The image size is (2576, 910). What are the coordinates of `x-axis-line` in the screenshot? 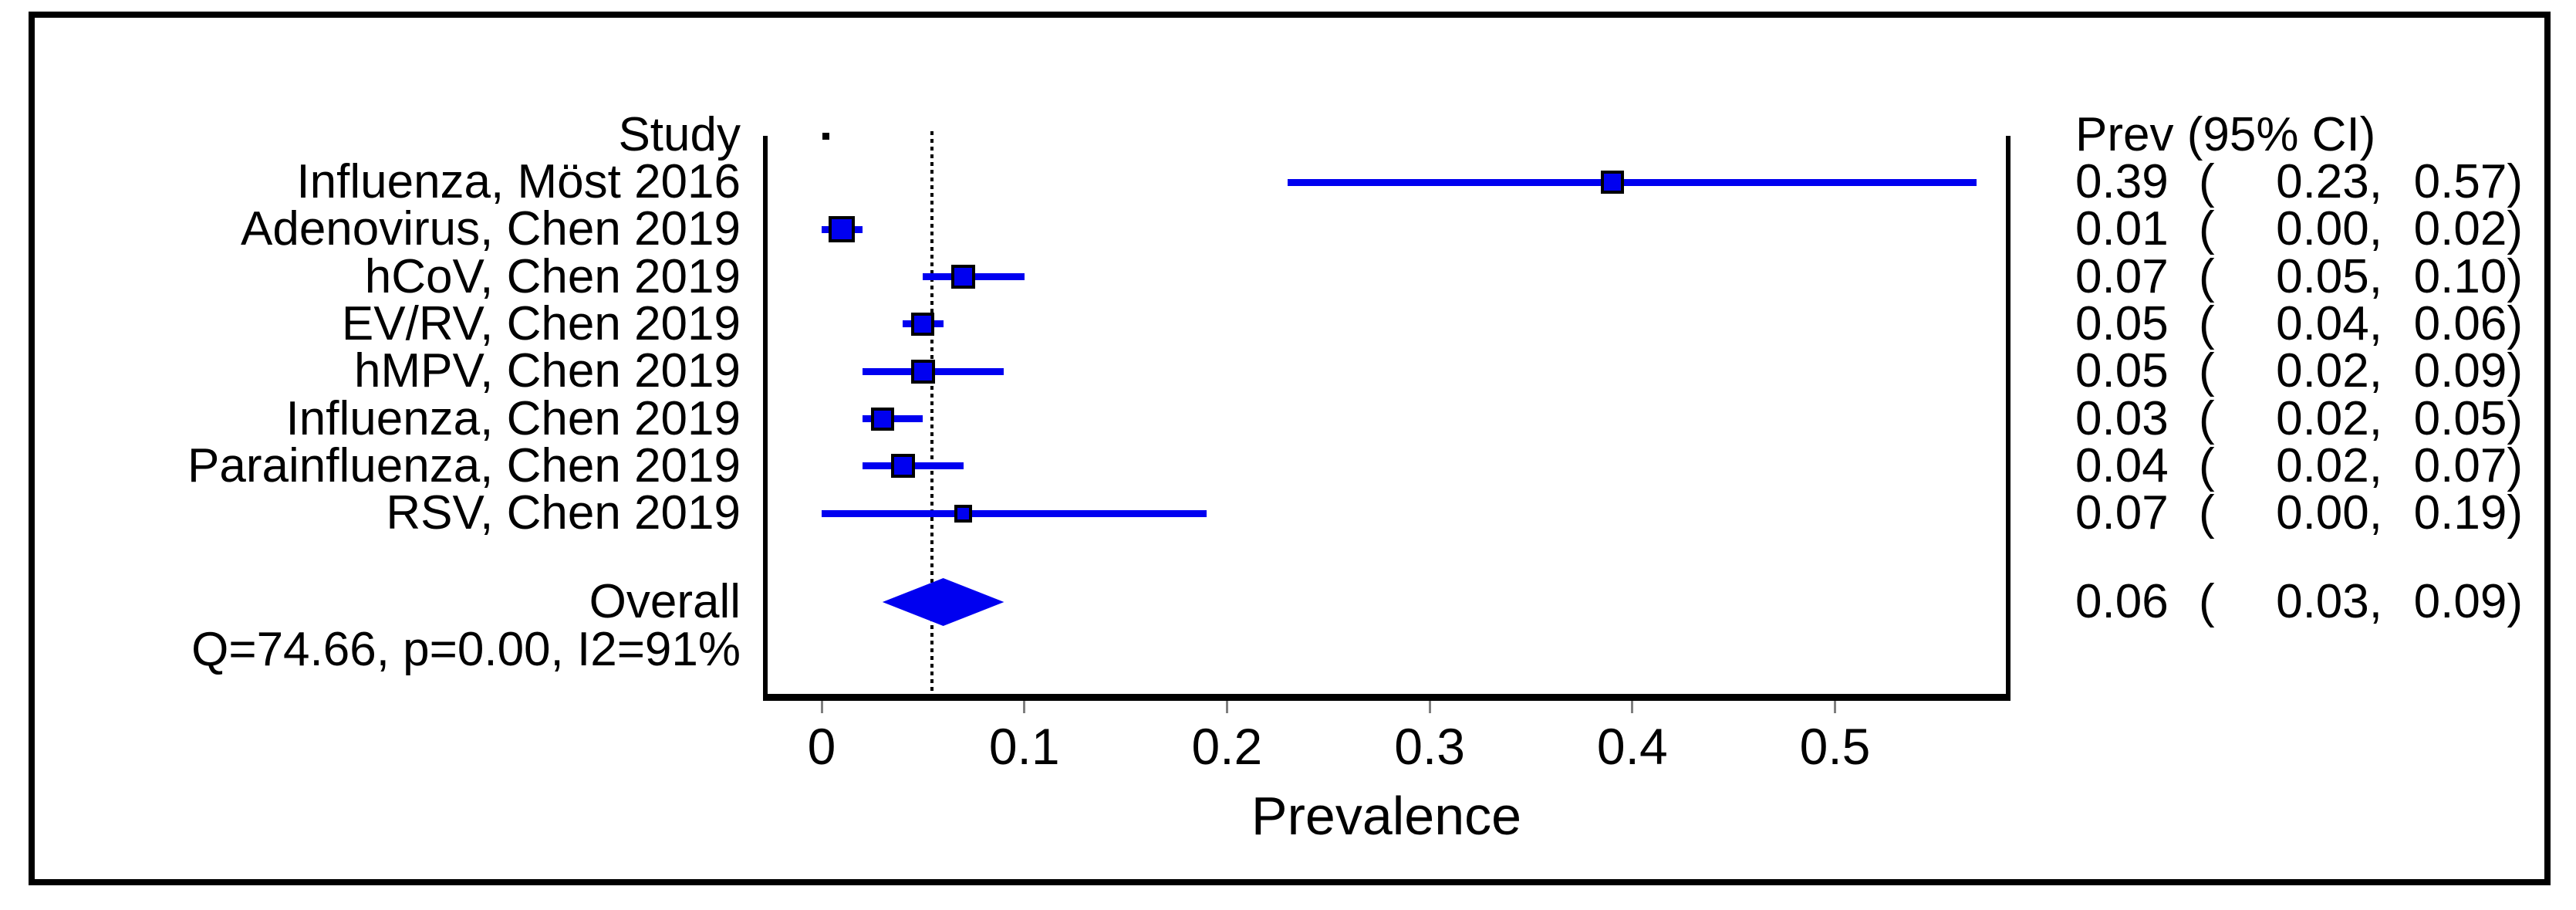 It's located at (1386, 697).